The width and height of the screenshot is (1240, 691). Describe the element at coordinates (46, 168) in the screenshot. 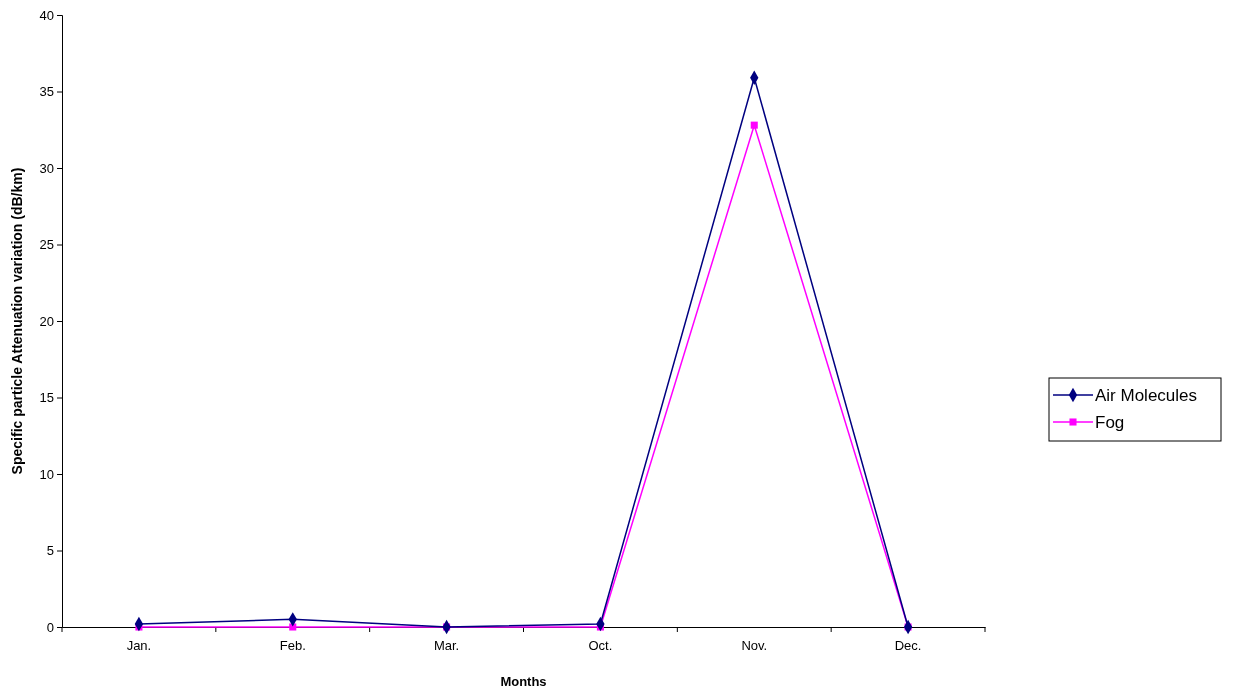

I see `y-tick-label: 30` at that location.